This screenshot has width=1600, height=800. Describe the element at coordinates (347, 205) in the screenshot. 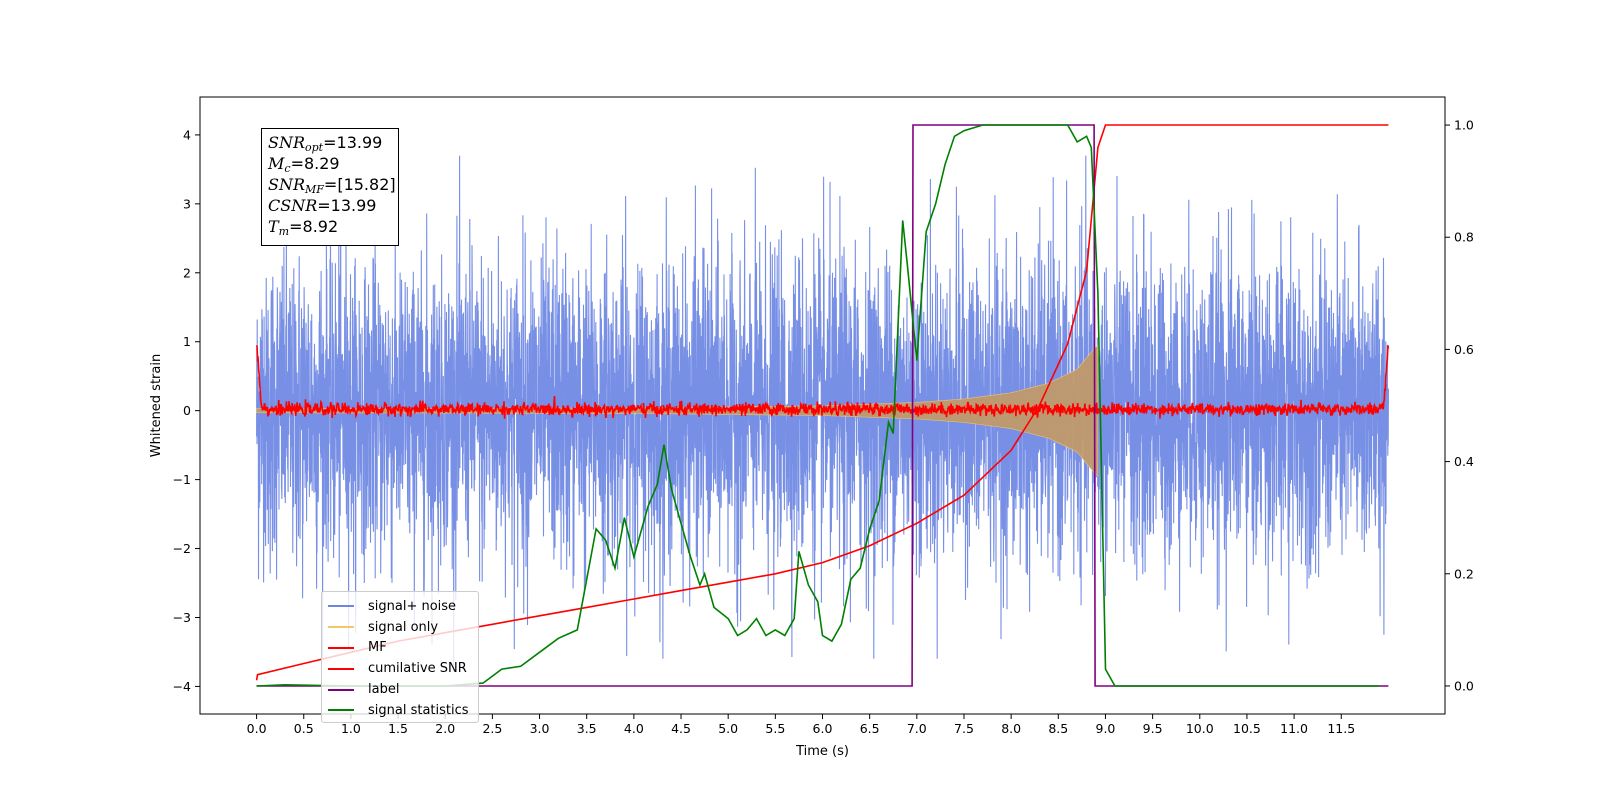

I see `csnr-value: =13.99` at that location.